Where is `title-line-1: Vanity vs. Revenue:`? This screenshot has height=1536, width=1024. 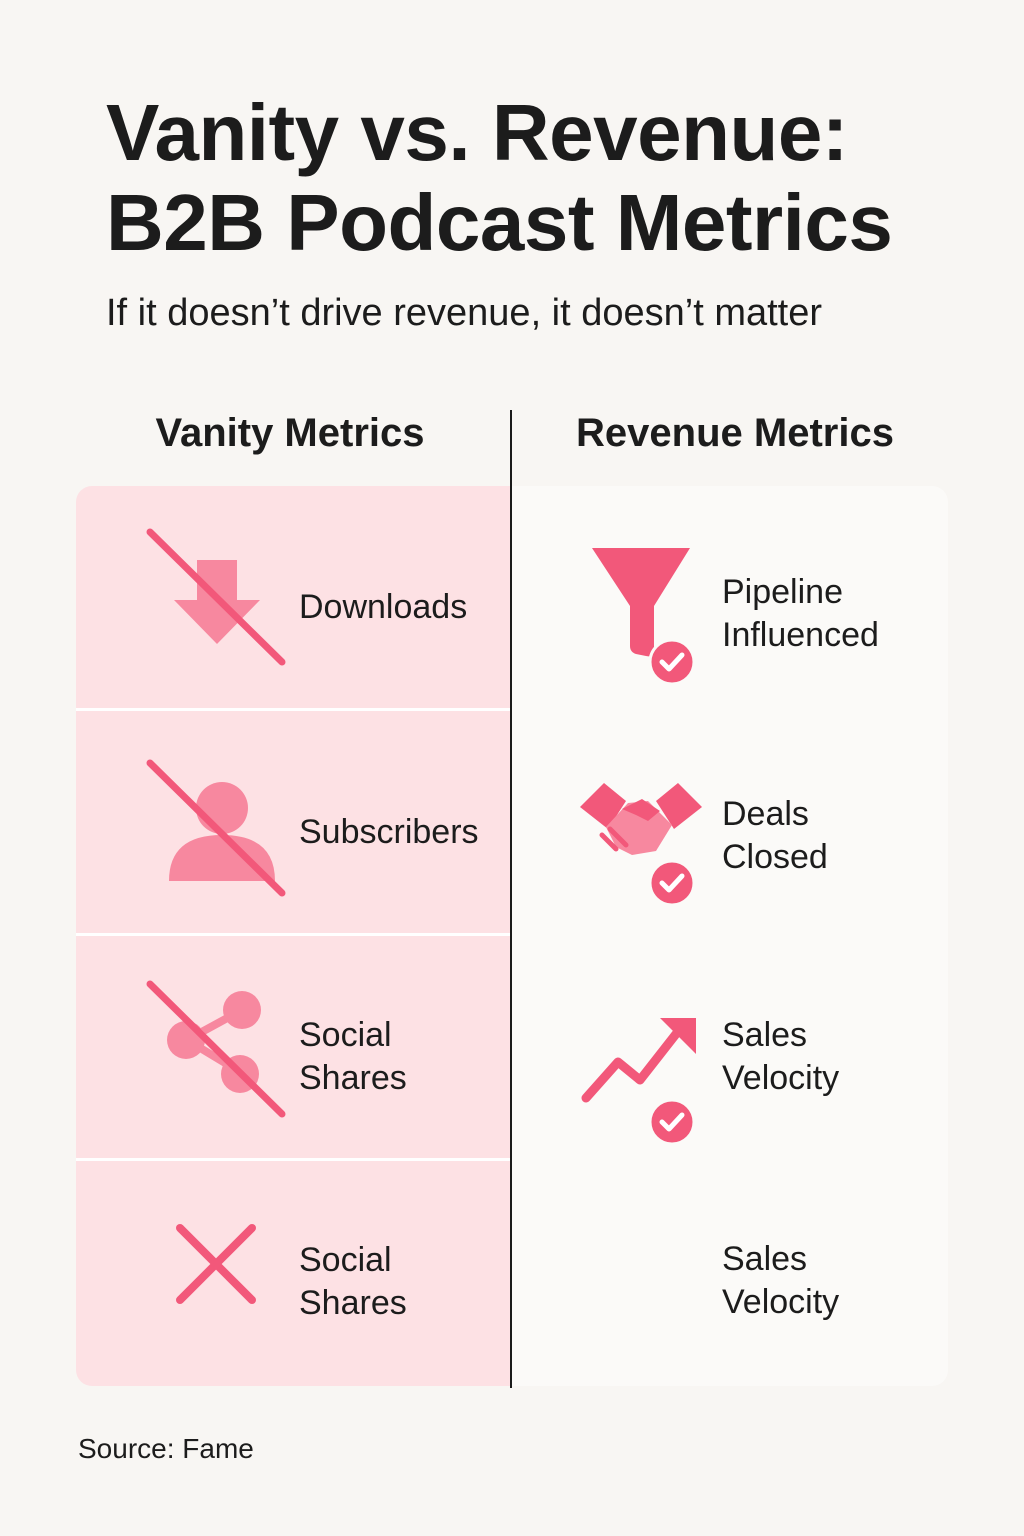
title-line-1: Vanity vs. Revenue: is located at coordinates (477, 132).